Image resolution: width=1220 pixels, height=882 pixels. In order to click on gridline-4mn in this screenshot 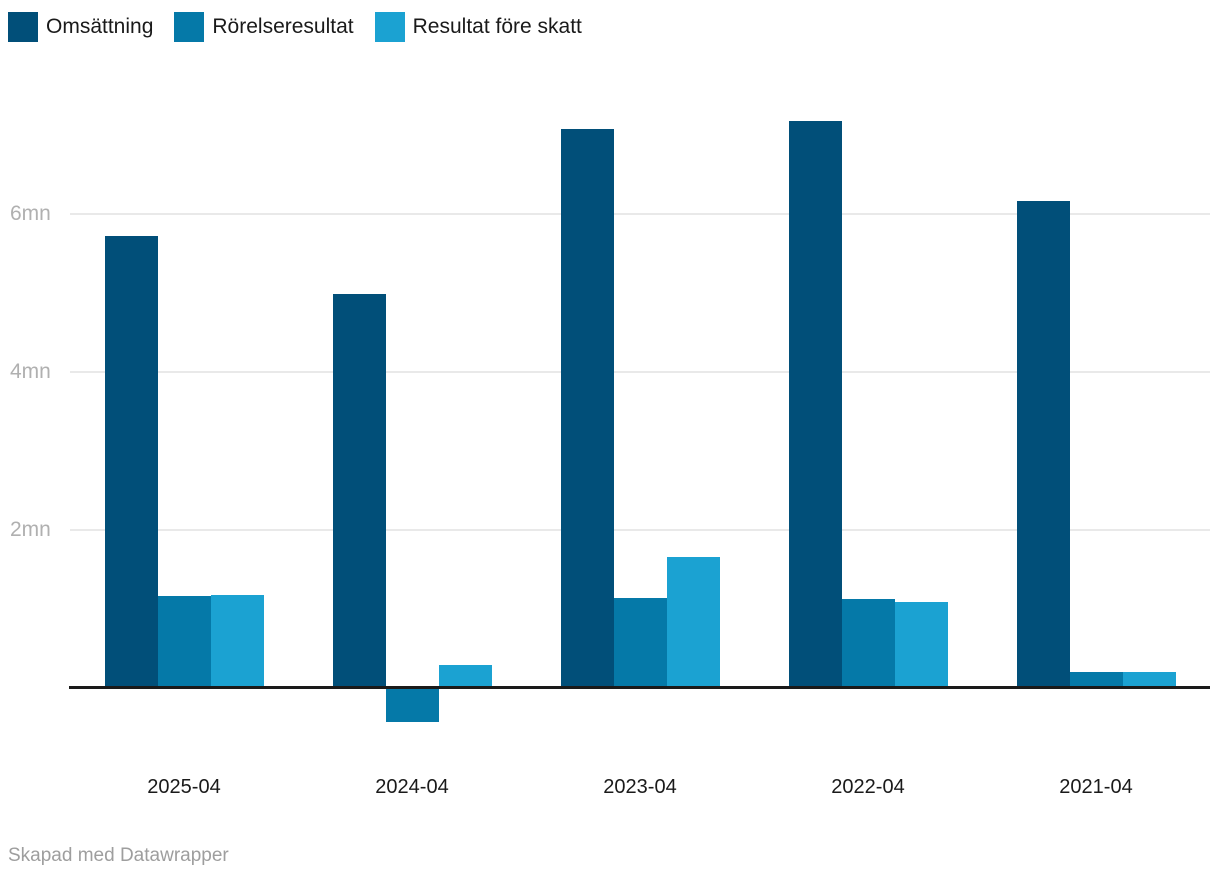, I will do `click(640, 372)`.